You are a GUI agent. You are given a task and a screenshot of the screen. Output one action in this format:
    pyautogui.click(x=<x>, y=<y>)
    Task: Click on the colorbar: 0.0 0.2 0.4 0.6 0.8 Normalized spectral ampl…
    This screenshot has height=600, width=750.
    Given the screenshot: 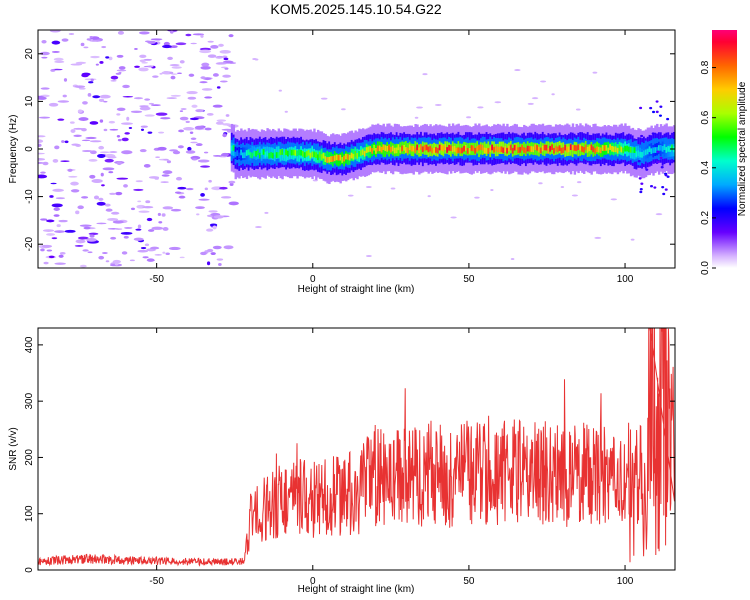 What is the action you would take?
    pyautogui.click(x=724, y=152)
    